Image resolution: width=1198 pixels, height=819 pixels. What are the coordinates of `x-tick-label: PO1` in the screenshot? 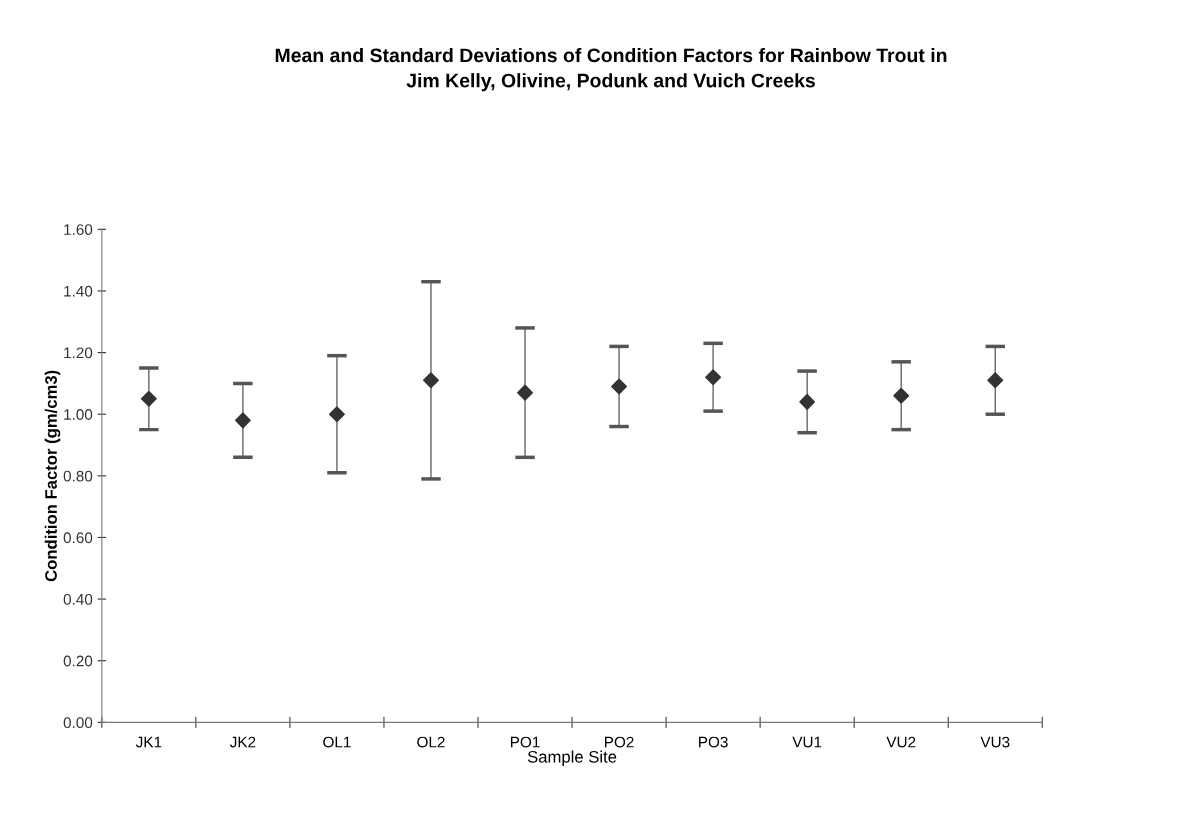 It's located at (525, 742).